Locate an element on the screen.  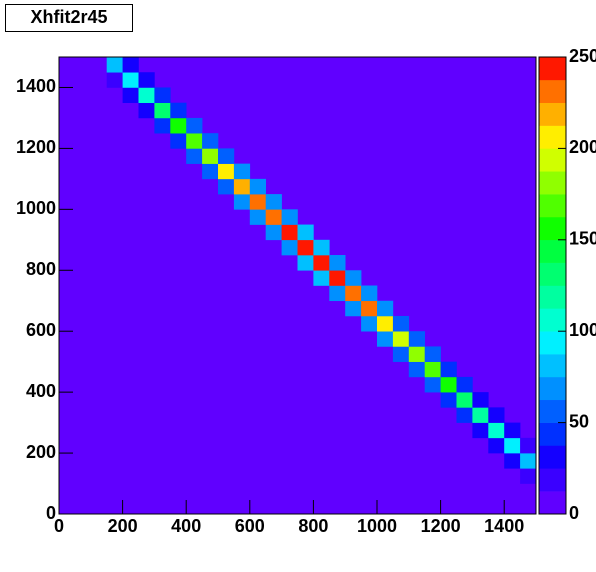
y-tick-label: 1000 is located at coordinates (36, 208).